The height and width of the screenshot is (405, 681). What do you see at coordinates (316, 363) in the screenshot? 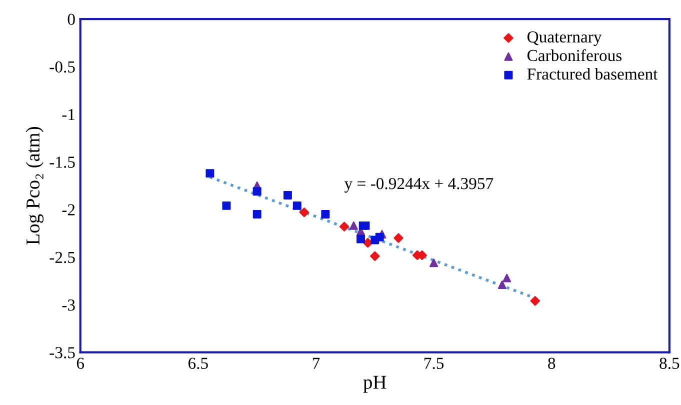
I see `x-tick-label: 7` at bounding box center [316, 363].